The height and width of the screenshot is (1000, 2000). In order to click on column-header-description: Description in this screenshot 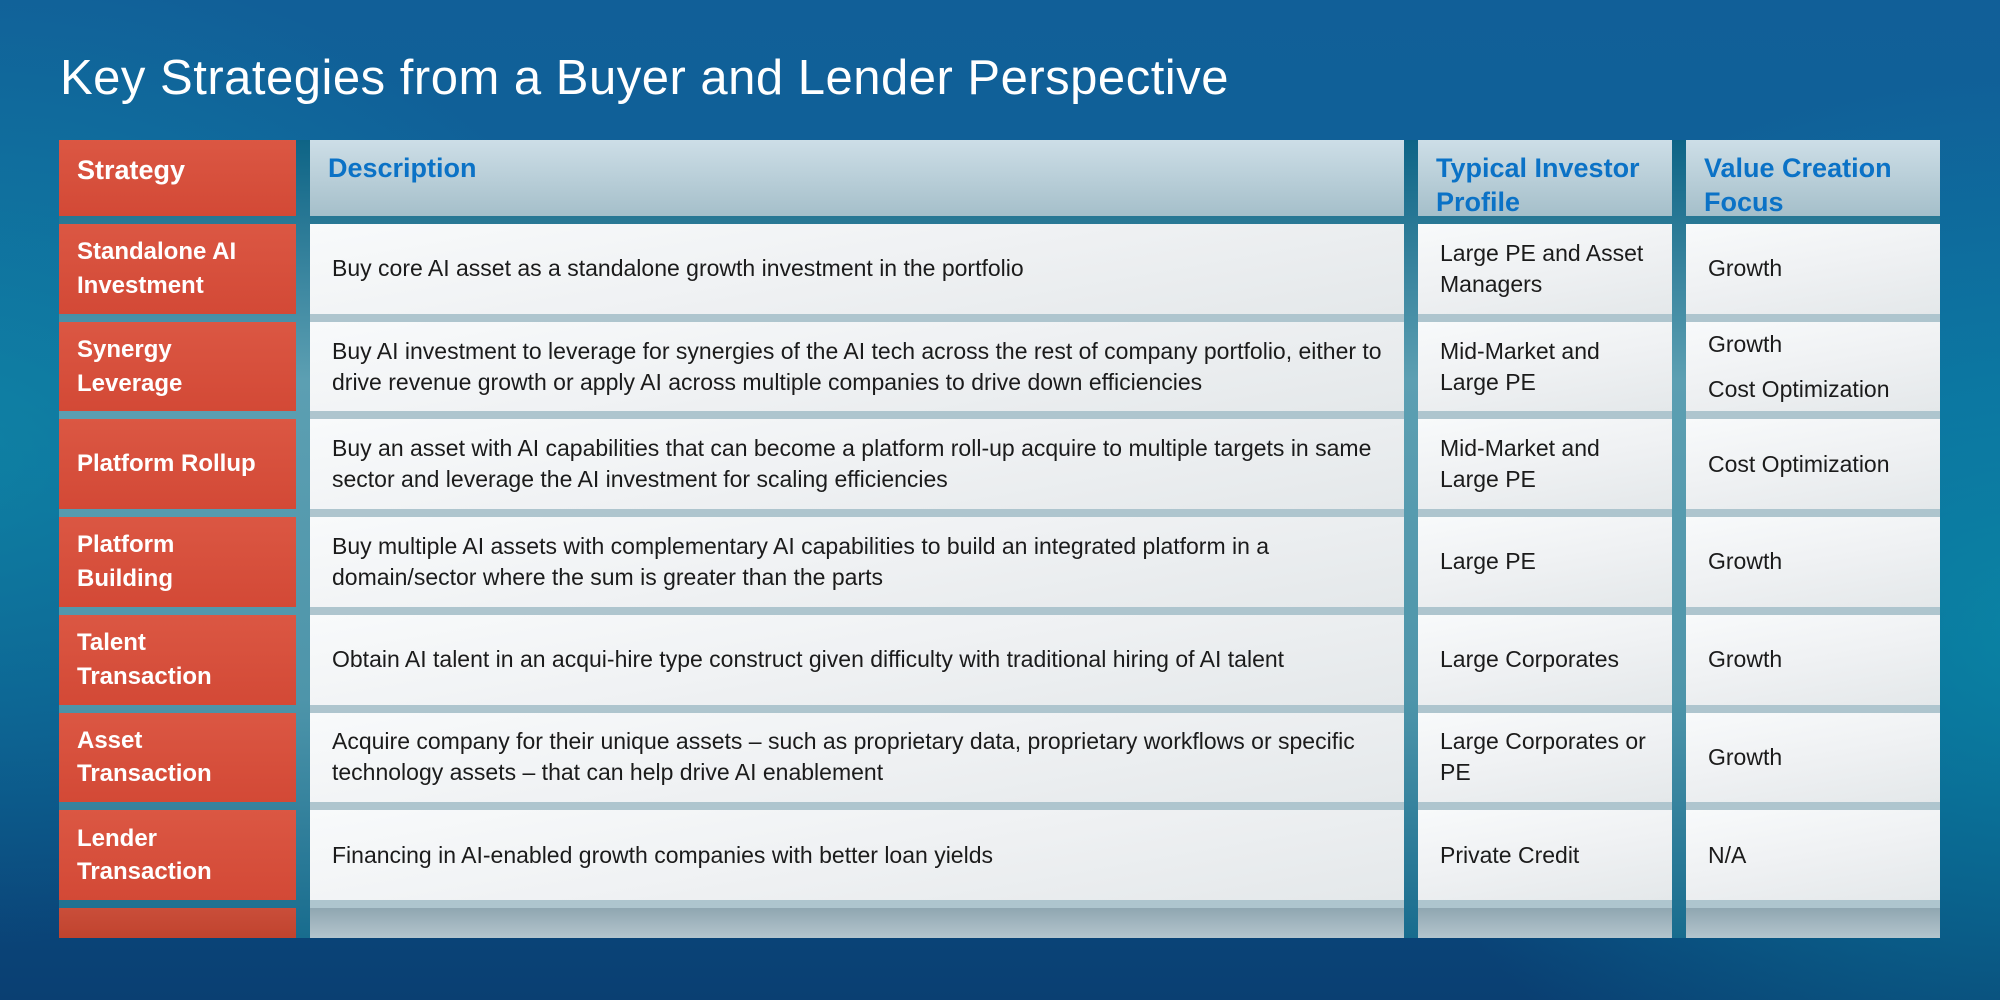, I will do `click(857, 182)`.